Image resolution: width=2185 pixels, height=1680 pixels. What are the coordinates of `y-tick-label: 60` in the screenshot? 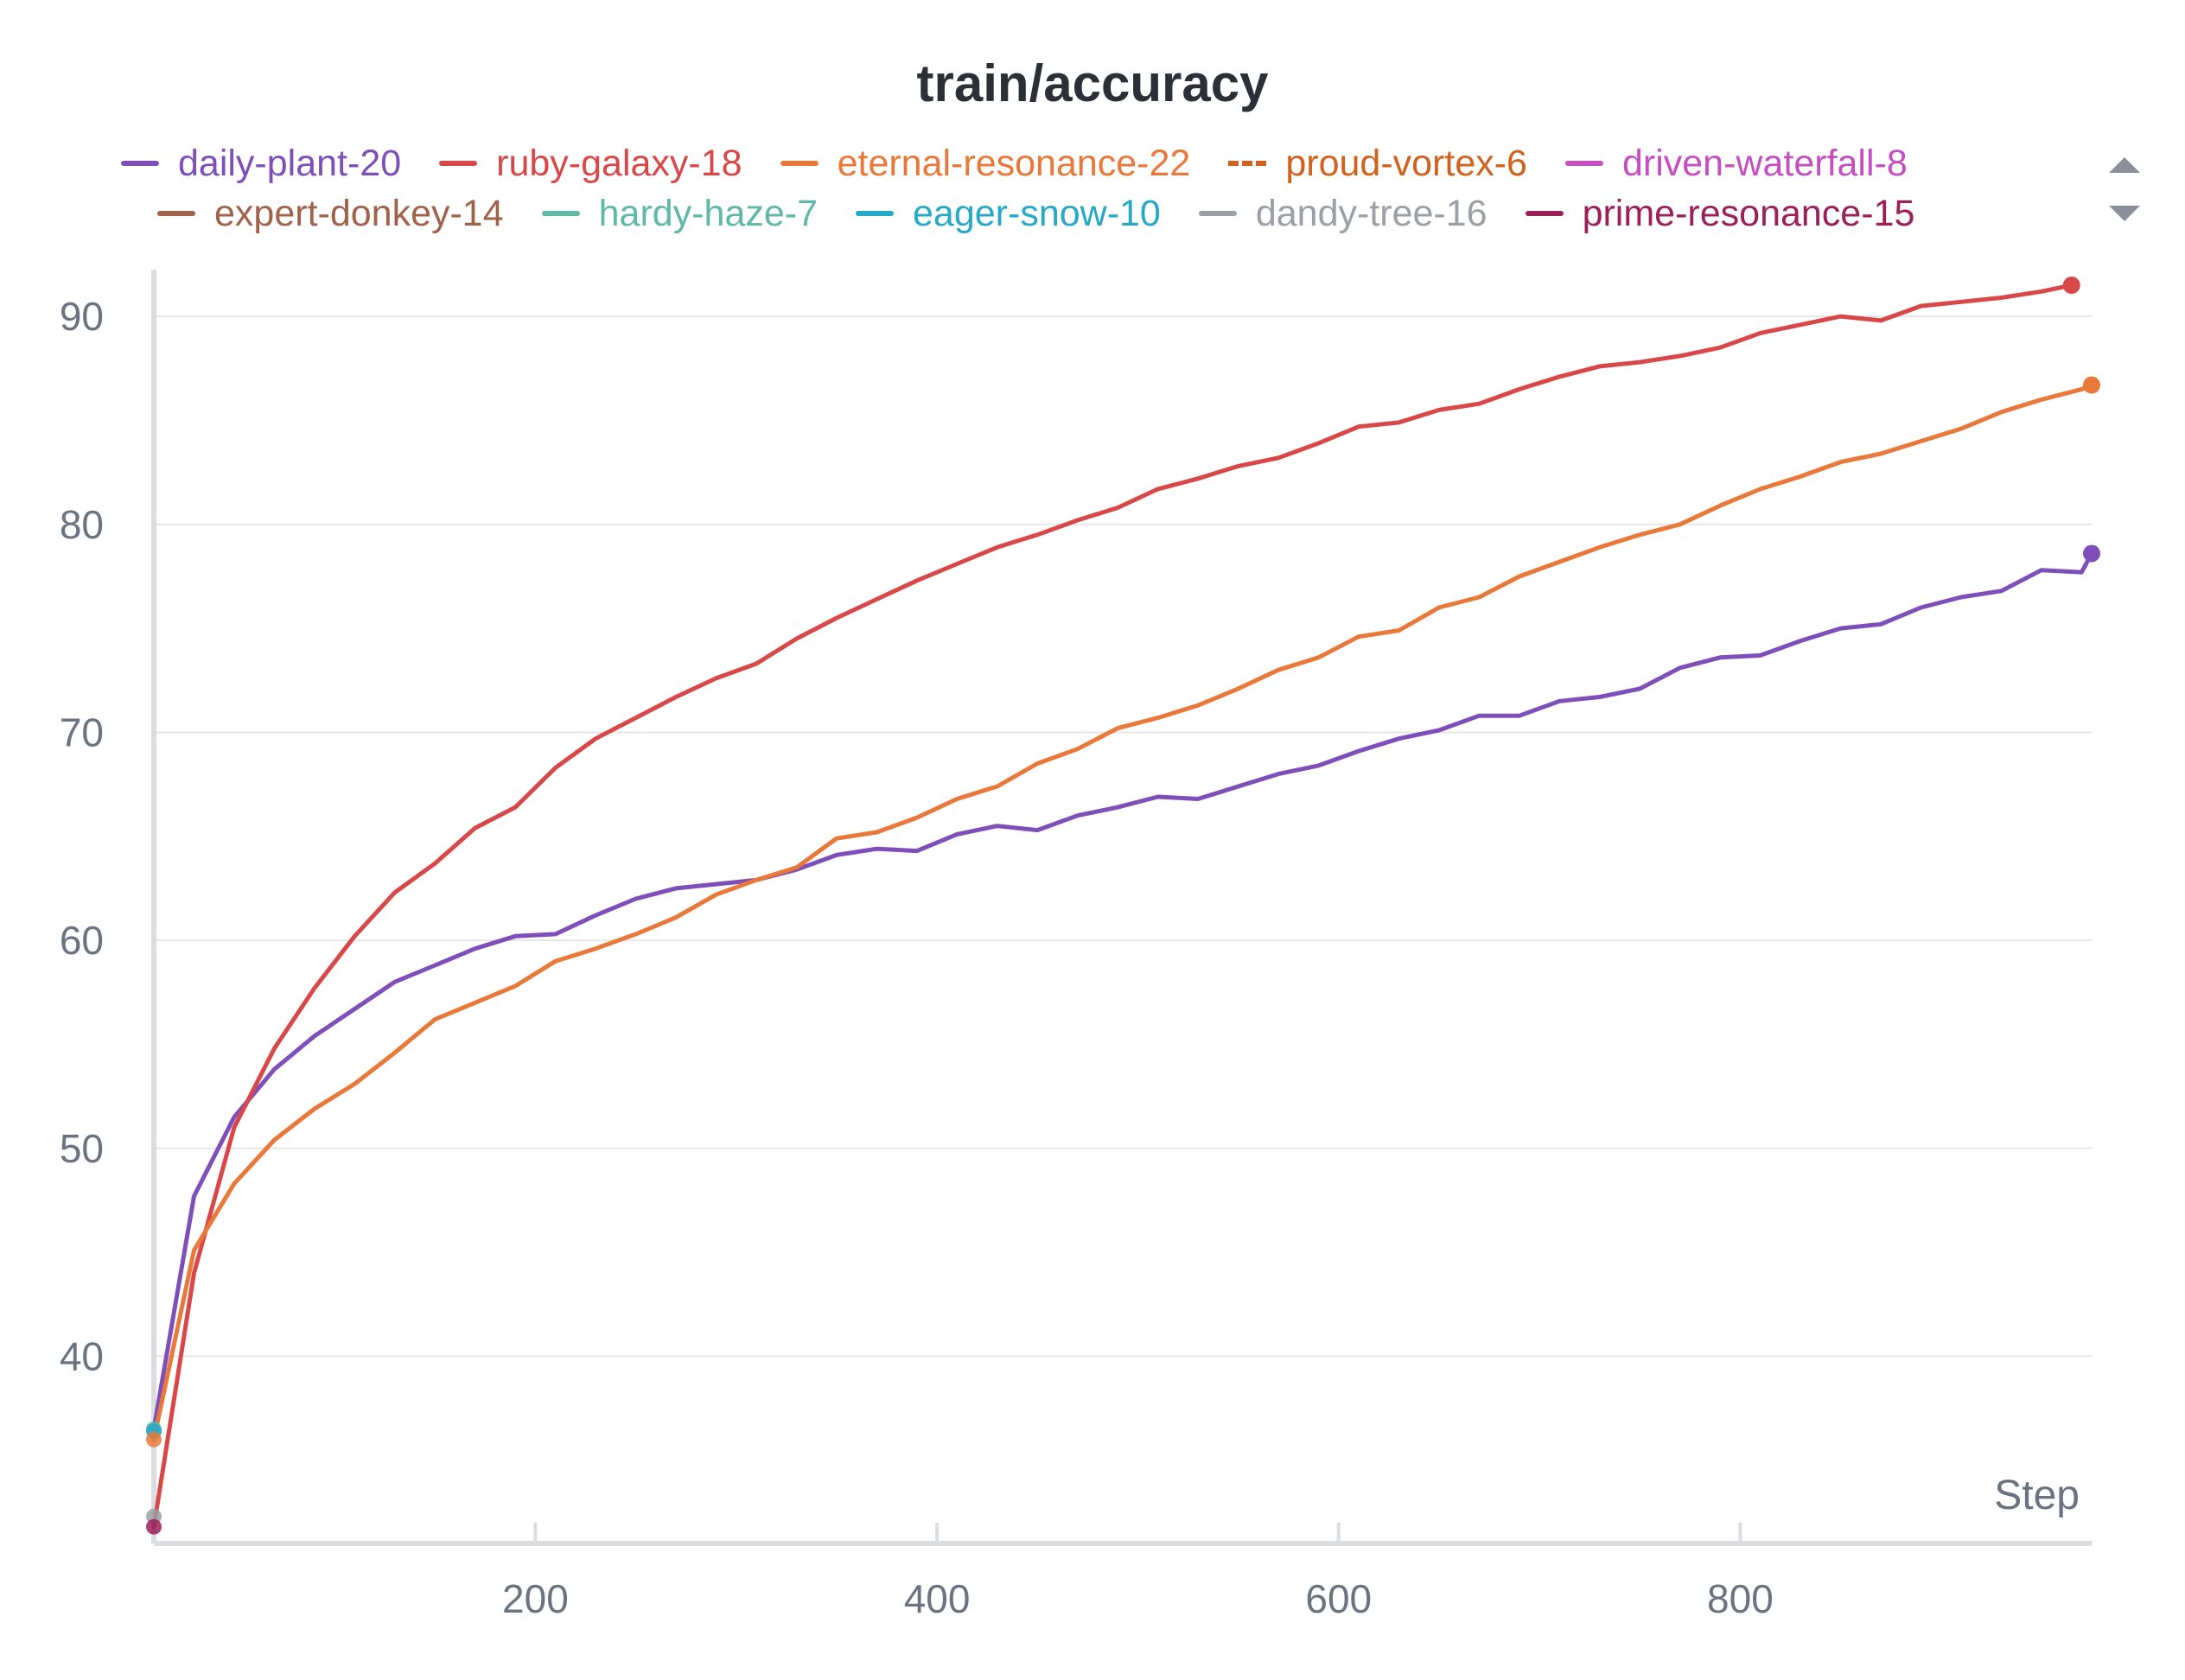 It's located at (82, 940).